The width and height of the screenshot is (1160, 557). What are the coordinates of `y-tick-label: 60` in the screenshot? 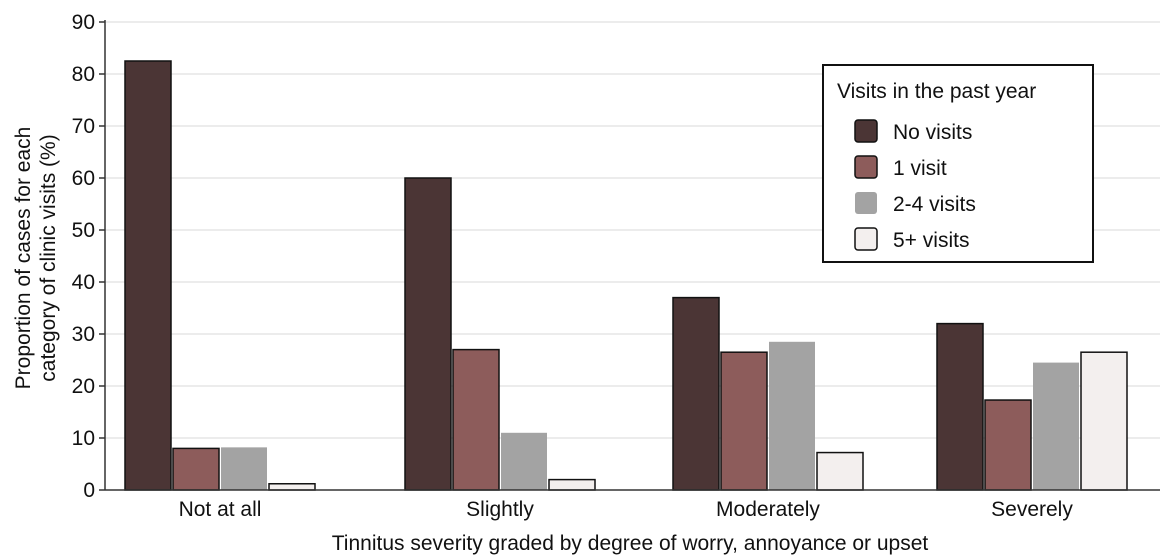 It's located at (83, 178).